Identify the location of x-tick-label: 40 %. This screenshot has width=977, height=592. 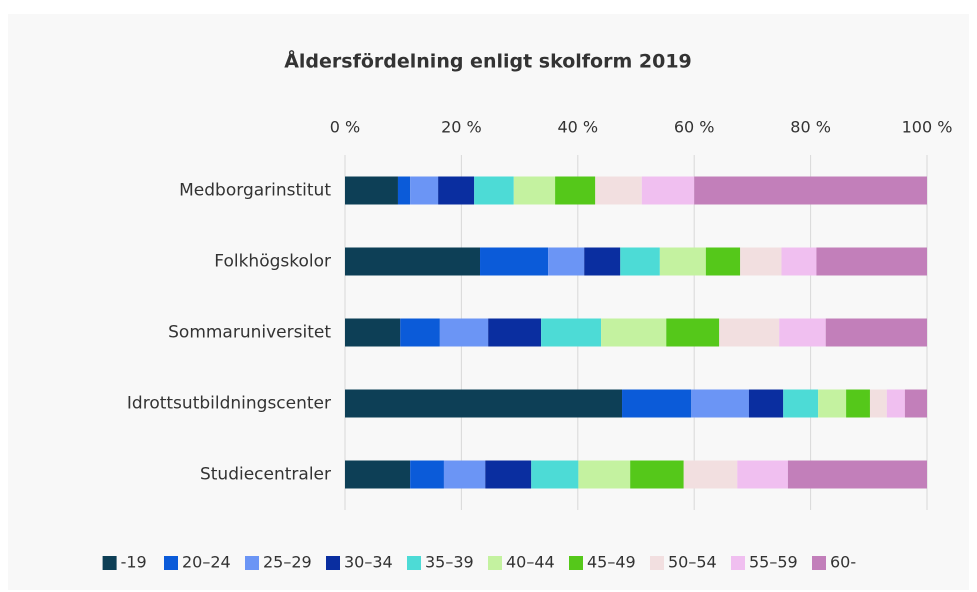
(577, 127).